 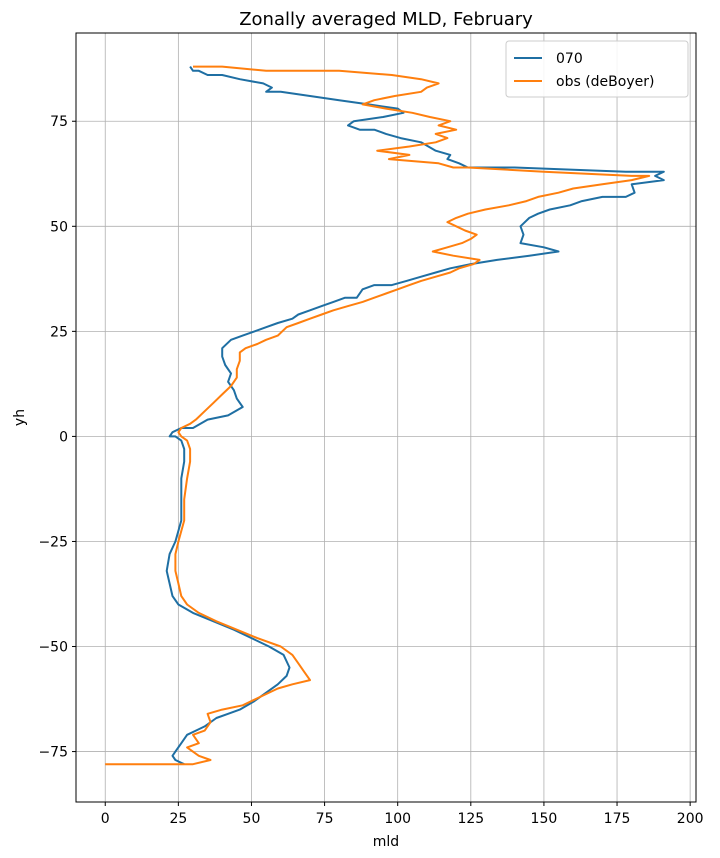 I want to click on x-tick-label-5: 125, so click(x=470, y=819).